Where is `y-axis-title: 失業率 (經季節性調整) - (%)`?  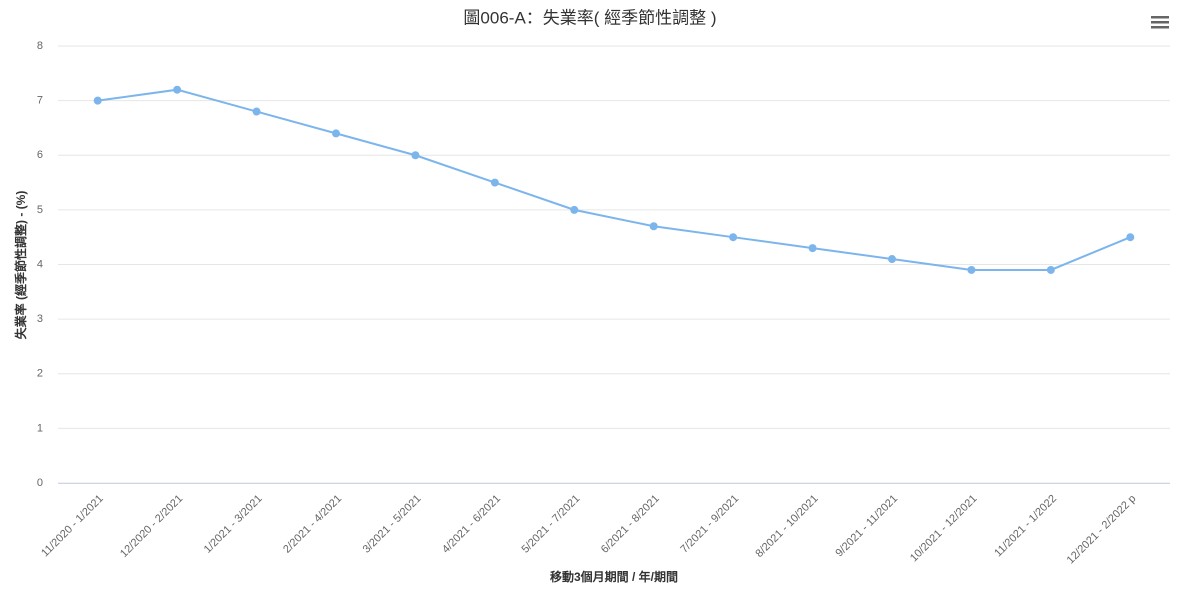 y-axis-title: 失業率 (經季節性調整) - (%) is located at coordinates (20, 265).